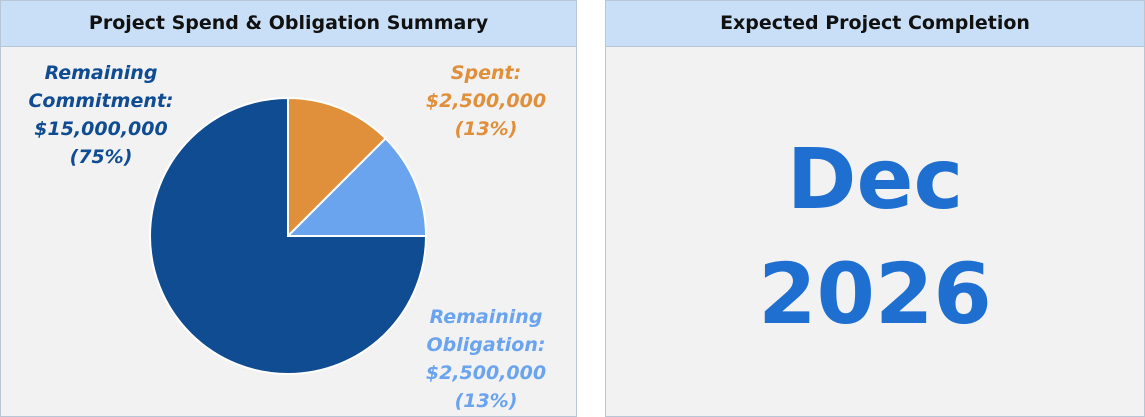 The height and width of the screenshot is (417, 1145). I want to click on completion-year: 2026, so click(875, 294).